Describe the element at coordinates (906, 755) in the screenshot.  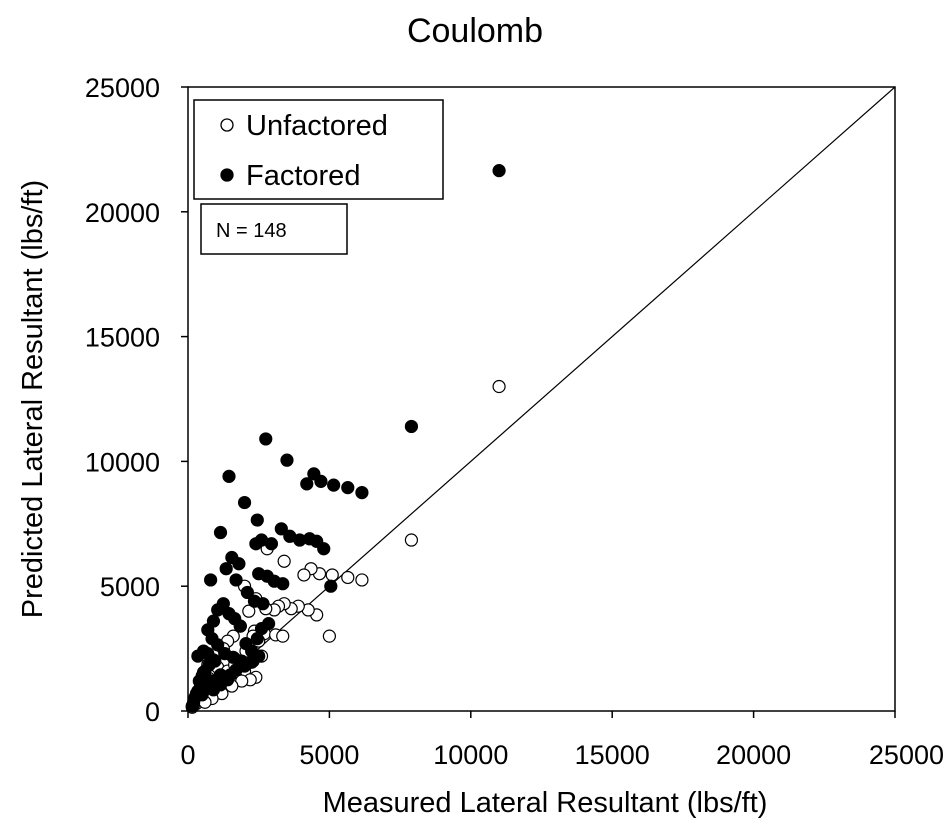
I see `x-tick-label: 25000` at that location.